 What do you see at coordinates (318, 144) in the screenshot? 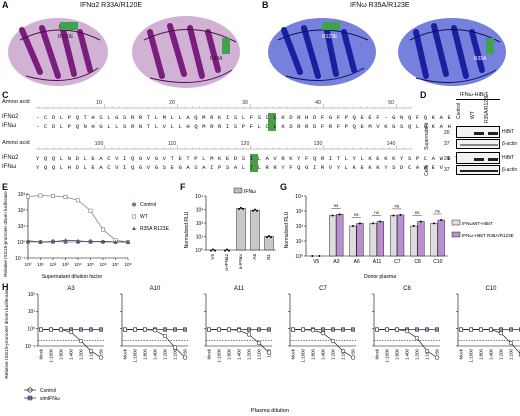
I see `c-tick-130: 130` at bounding box center [318, 144].